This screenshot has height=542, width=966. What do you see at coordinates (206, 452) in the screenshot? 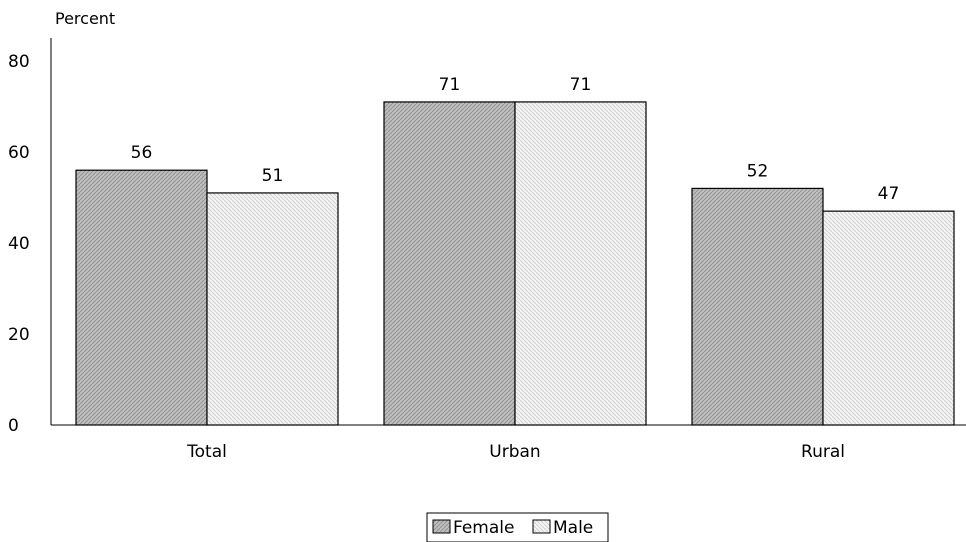
I see `x-tick-label: Total` at bounding box center [206, 452].